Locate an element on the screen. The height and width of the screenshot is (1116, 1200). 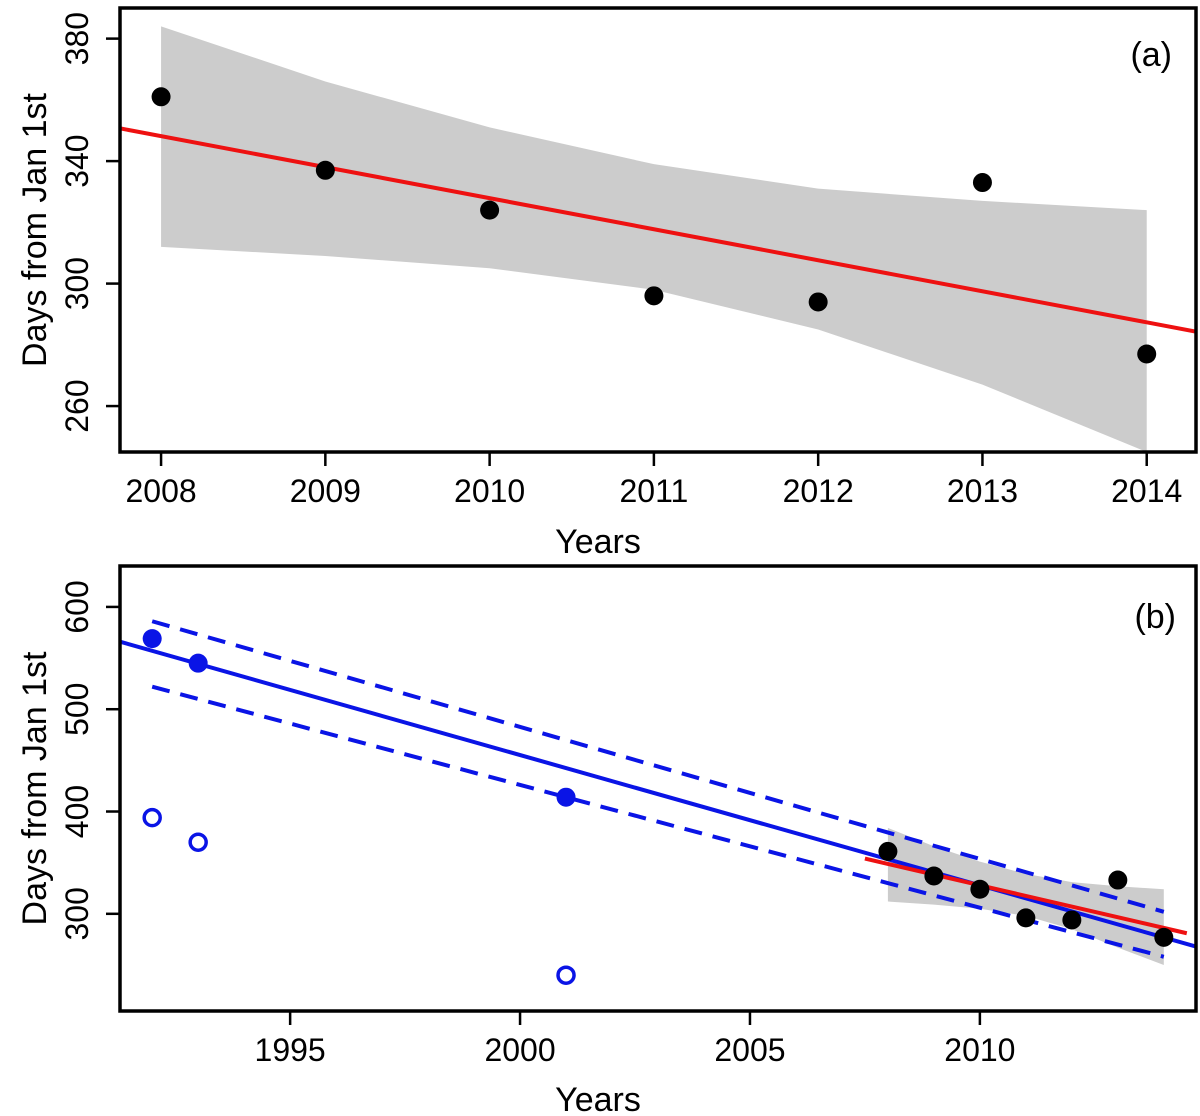
y-tick-label: 380 is located at coordinates (77, 38).